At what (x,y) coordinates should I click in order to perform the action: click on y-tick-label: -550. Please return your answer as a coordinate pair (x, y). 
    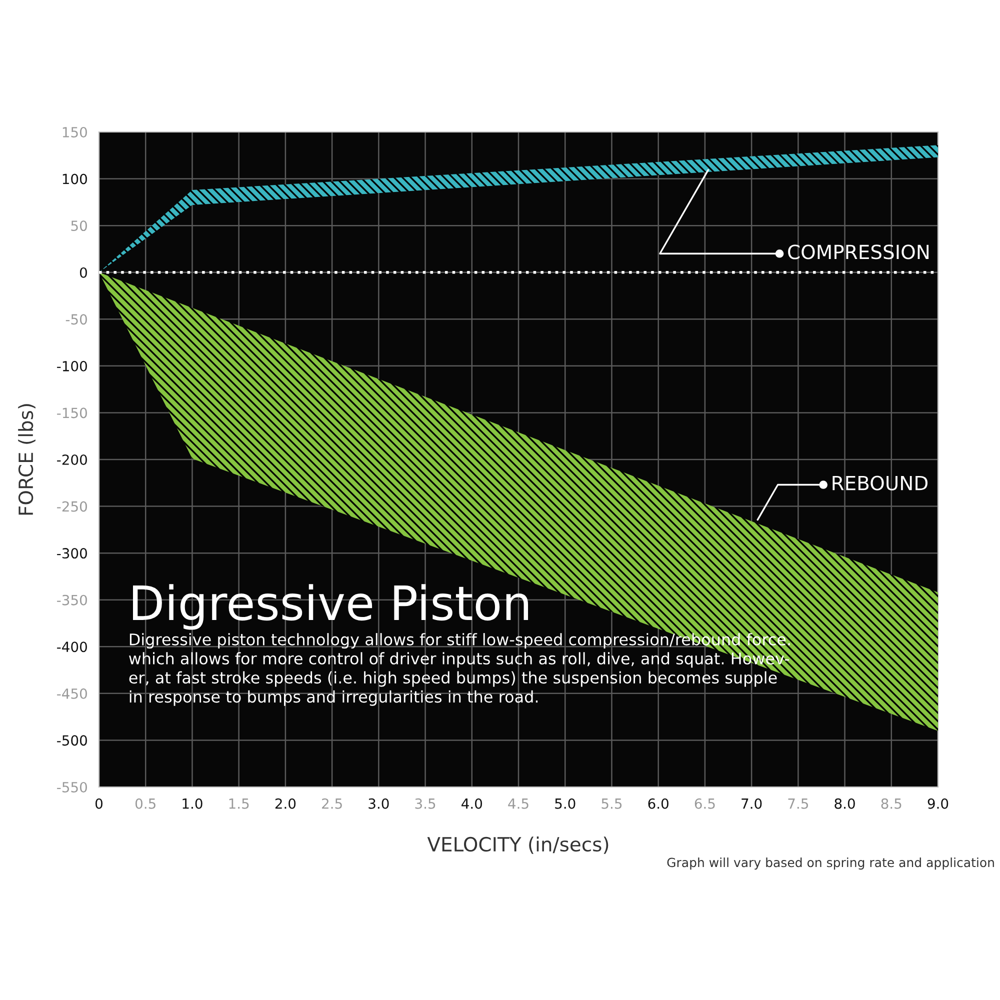
    Looking at the image, I should click on (72, 787).